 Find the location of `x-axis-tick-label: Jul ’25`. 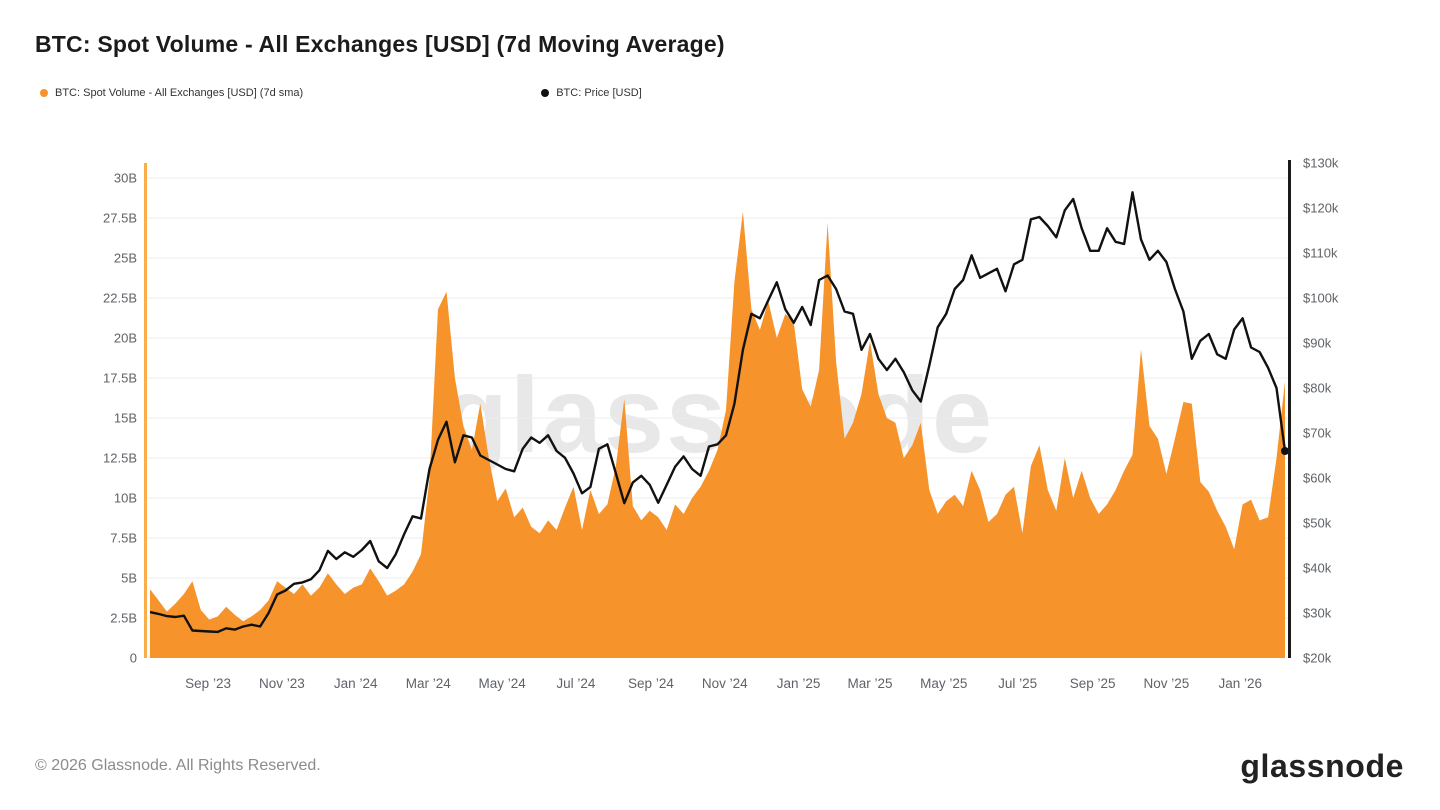

x-axis-tick-label: Jul ’25 is located at coordinates (1017, 683).